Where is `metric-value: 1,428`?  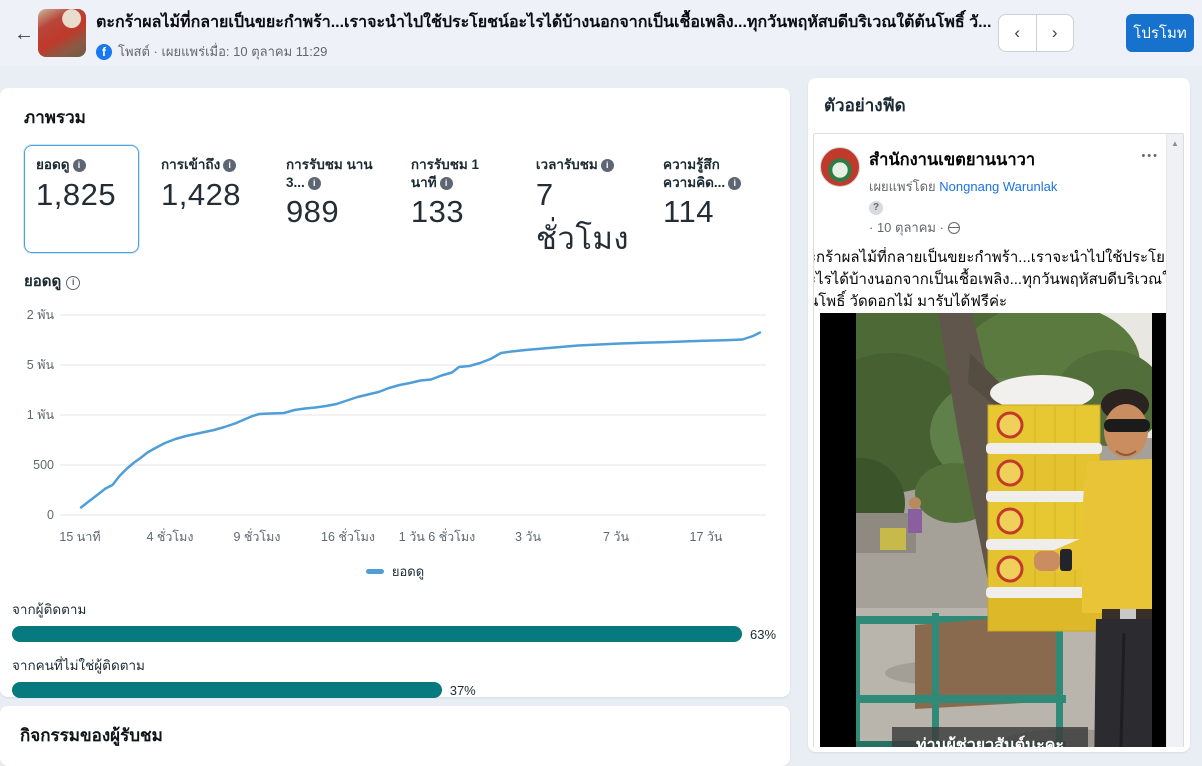 metric-value: 1,428 is located at coordinates (201, 194).